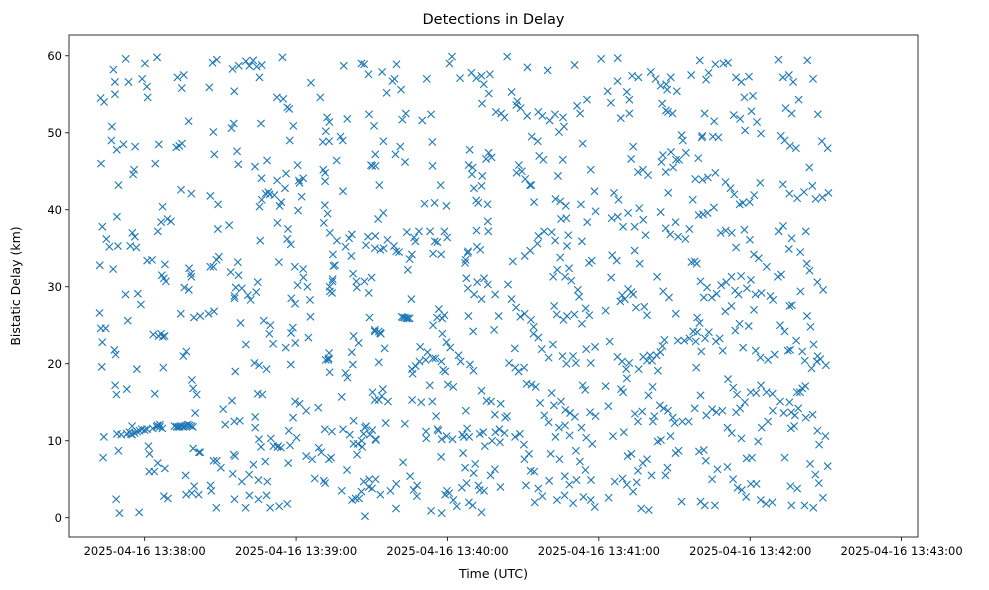  Describe the element at coordinates (58, 287) in the screenshot. I see `y-axis-ticks: 0 10 20 30 40 50 60` at that location.